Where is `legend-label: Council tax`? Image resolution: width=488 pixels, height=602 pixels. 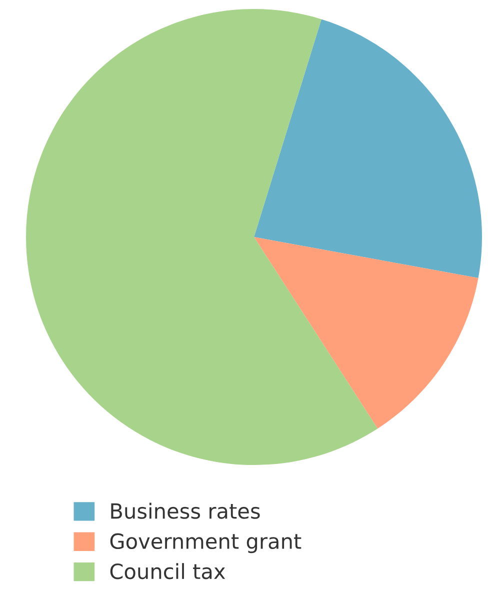 legend-label: Council tax is located at coordinates (168, 571).